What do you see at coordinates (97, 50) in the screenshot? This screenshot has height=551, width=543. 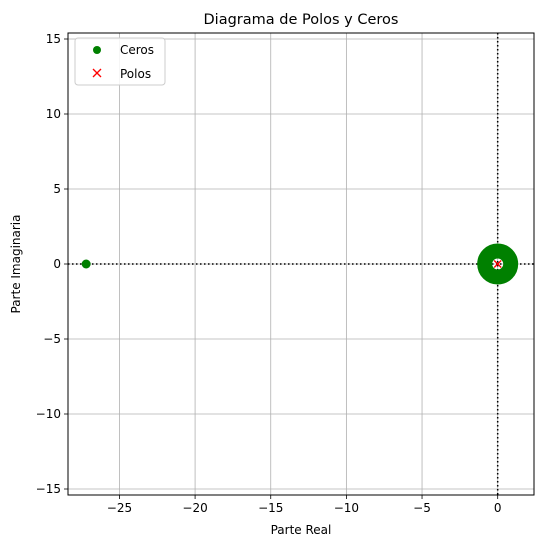 I see `legend-ceros-marker` at bounding box center [97, 50].